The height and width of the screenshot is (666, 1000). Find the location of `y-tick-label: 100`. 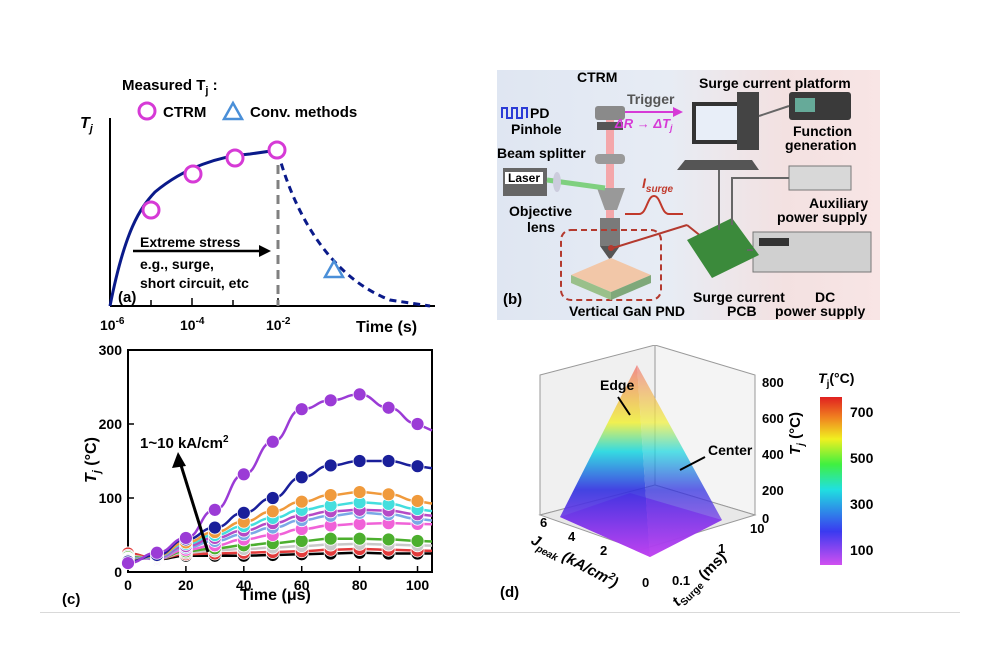

y-tick-label: 100 is located at coordinates (111, 498).